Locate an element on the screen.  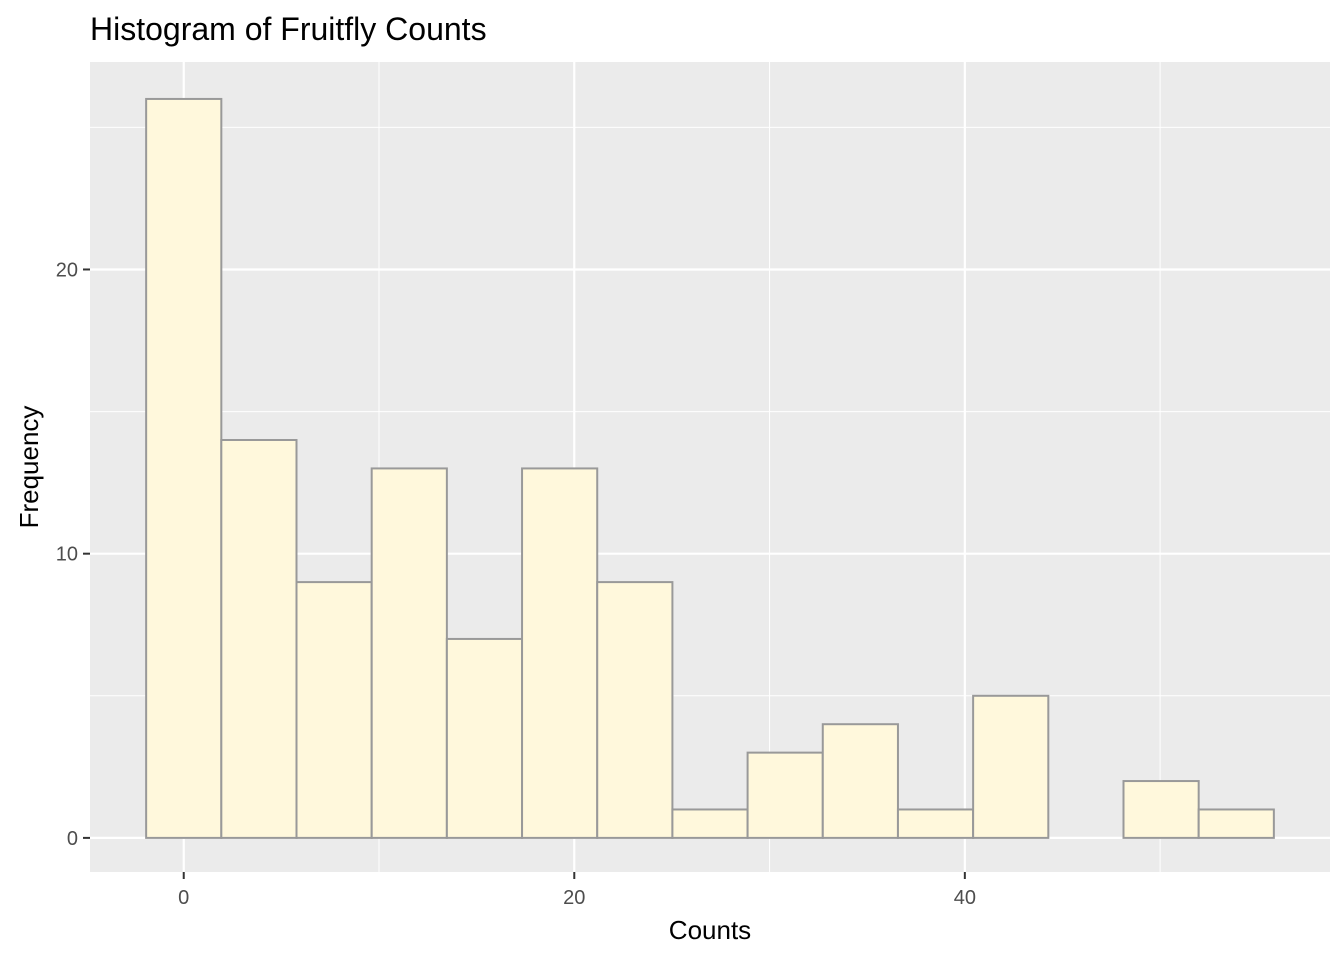
x-tick-label: 20 is located at coordinates (574, 898).